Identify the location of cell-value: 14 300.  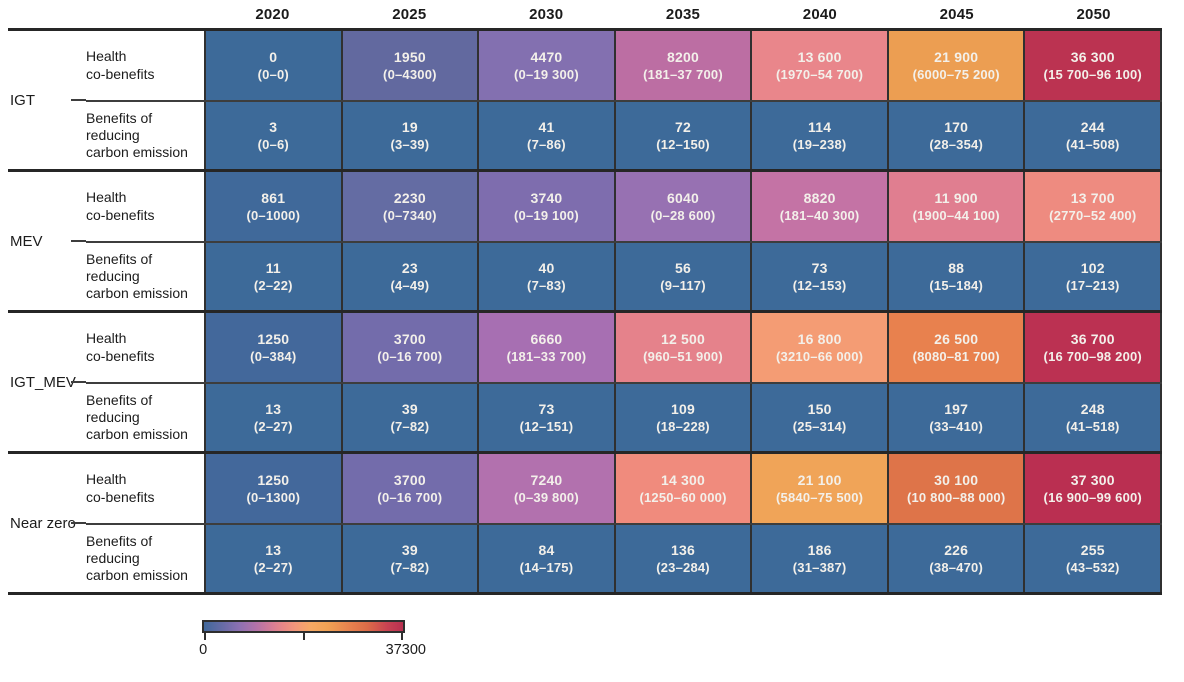
(683, 480).